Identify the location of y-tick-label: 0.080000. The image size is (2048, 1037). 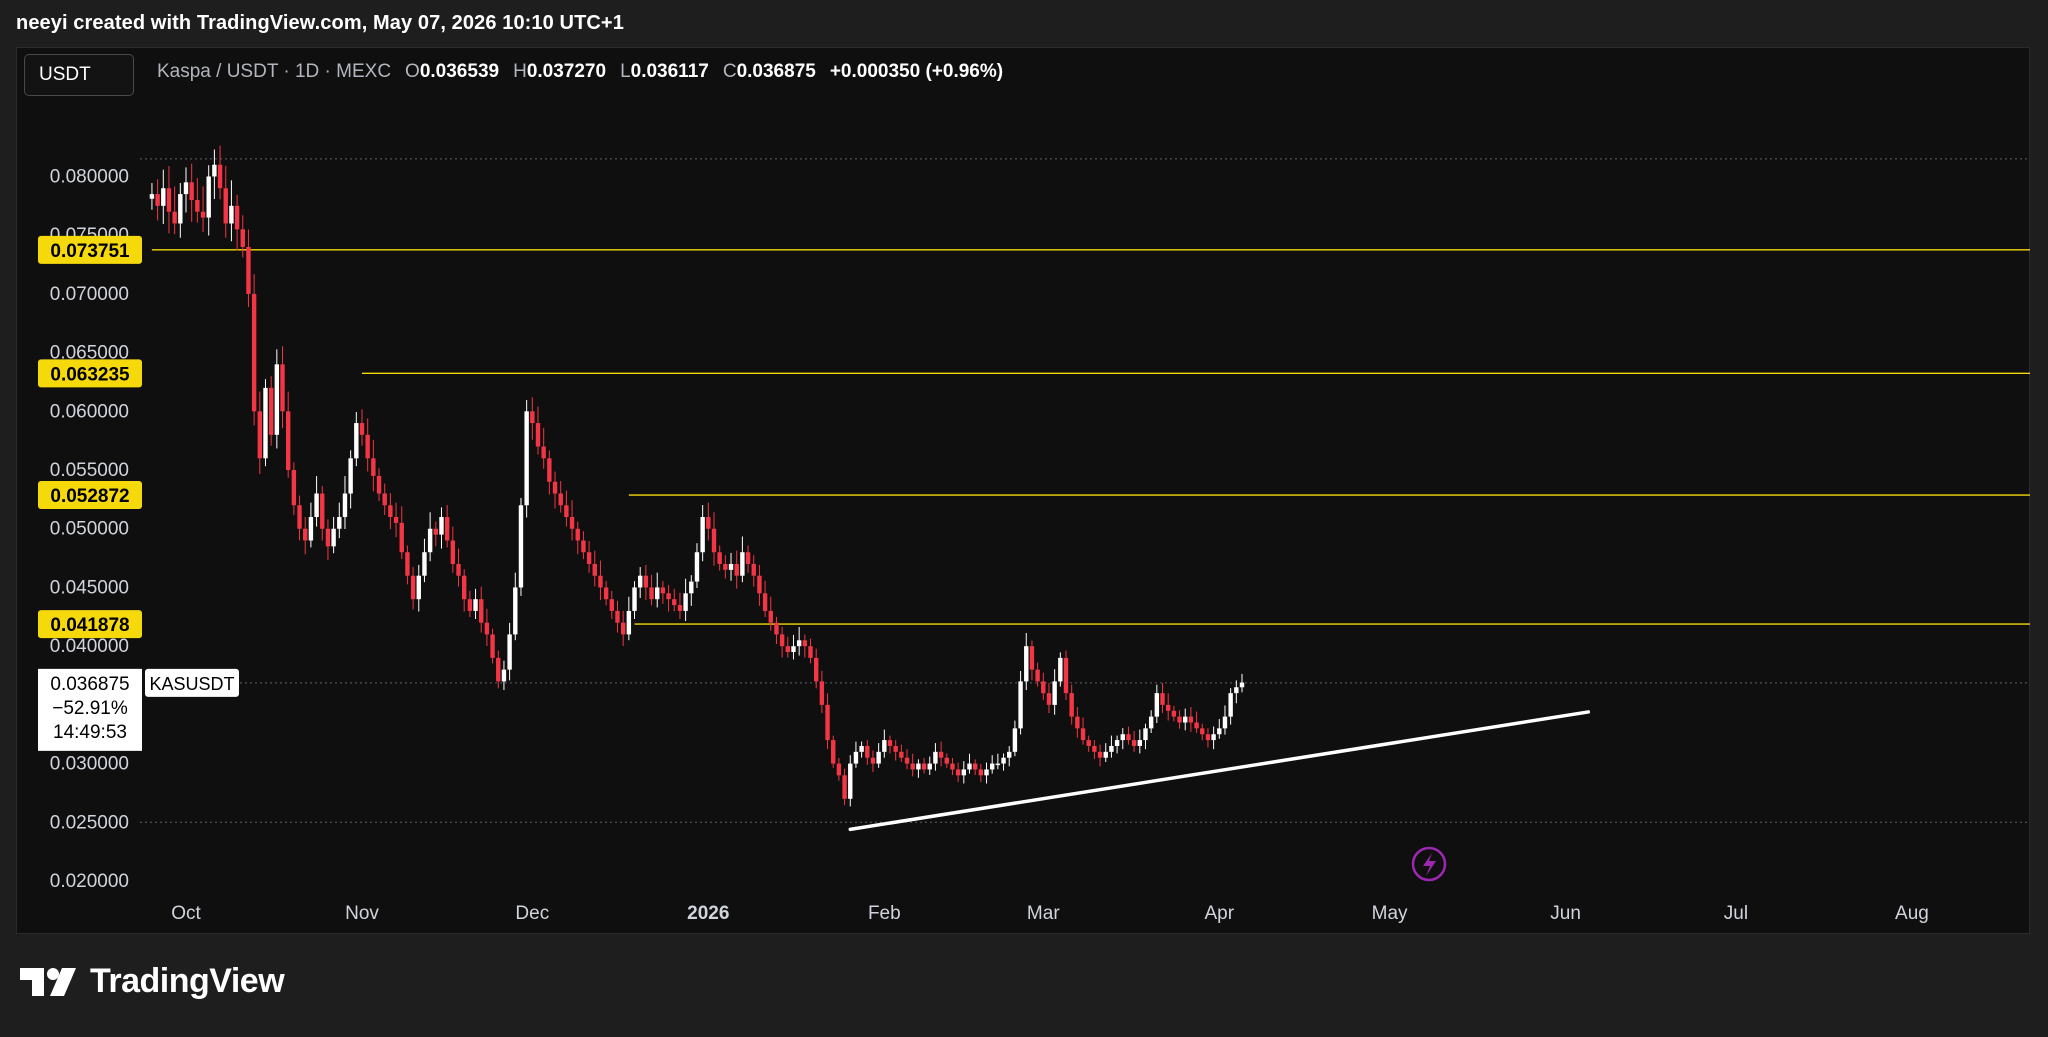
(89, 176).